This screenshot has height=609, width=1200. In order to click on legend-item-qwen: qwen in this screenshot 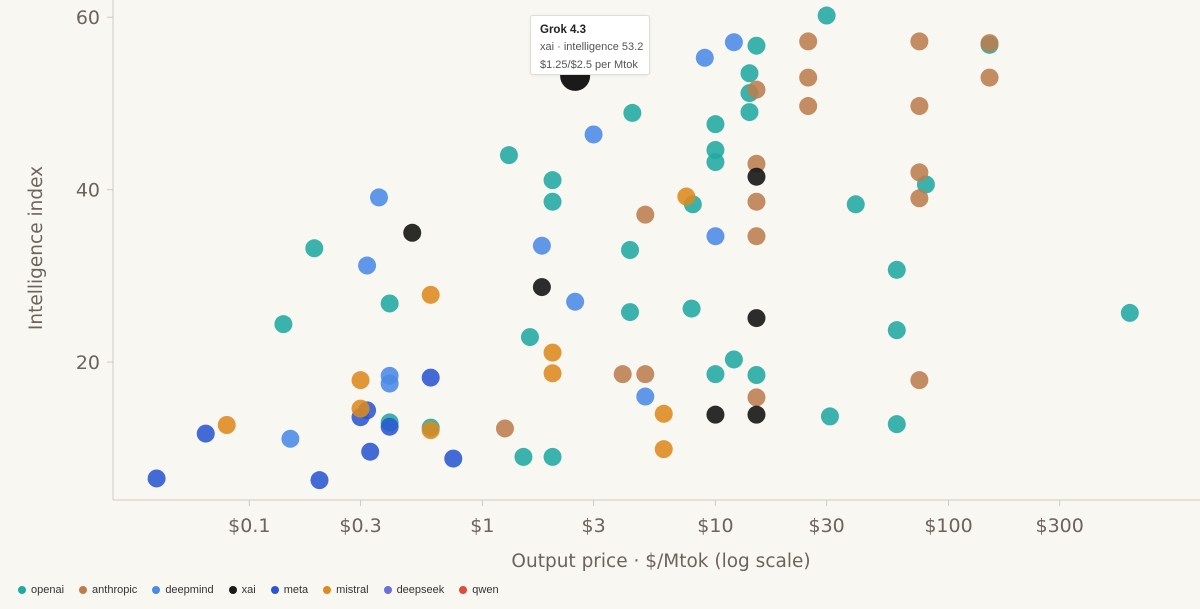, I will do `click(479, 590)`.